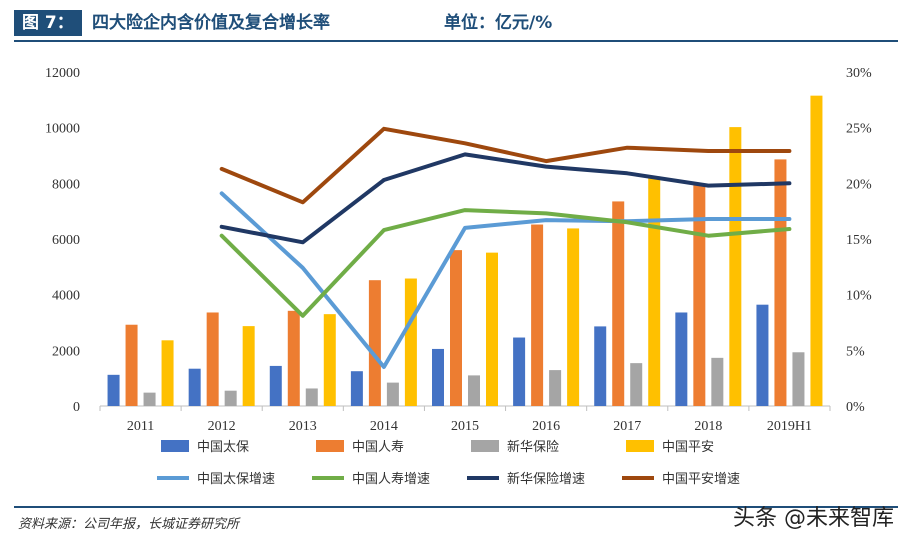 This screenshot has width=912, height=543. Describe the element at coordinates (859, 184) in the screenshot. I see `y-right-tick-label: 20%` at that location.